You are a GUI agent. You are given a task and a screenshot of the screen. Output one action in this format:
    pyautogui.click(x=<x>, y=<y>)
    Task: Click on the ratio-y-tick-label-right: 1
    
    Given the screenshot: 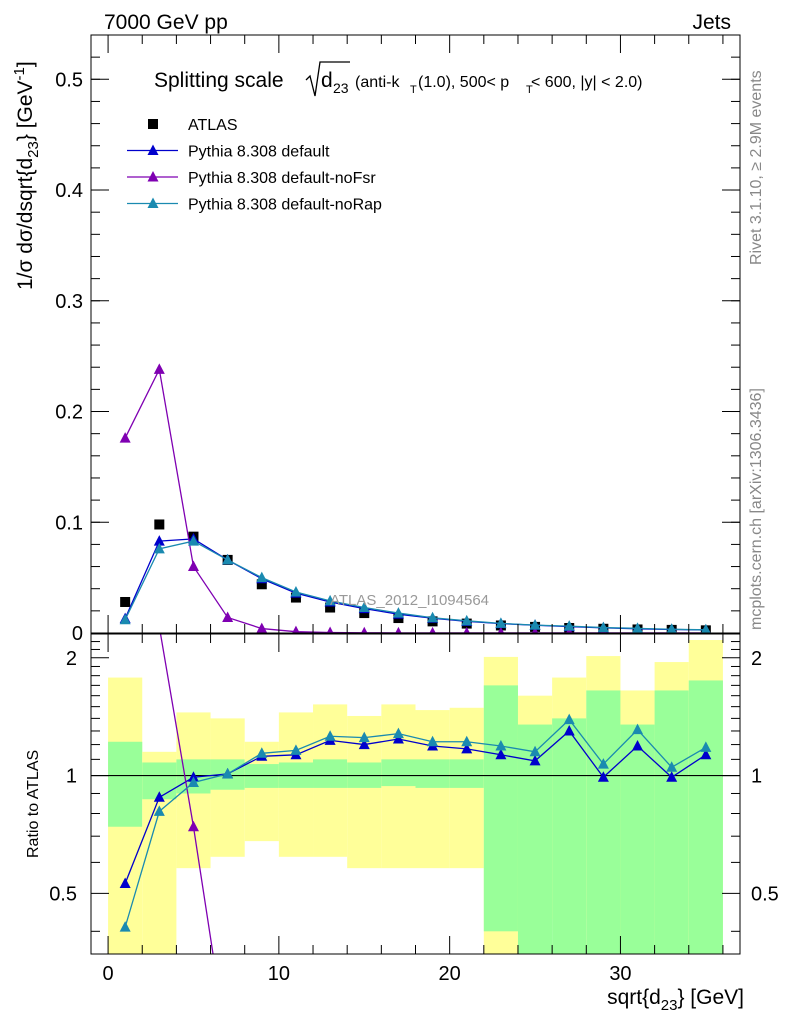 What is the action you would take?
    pyautogui.click(x=756, y=777)
    